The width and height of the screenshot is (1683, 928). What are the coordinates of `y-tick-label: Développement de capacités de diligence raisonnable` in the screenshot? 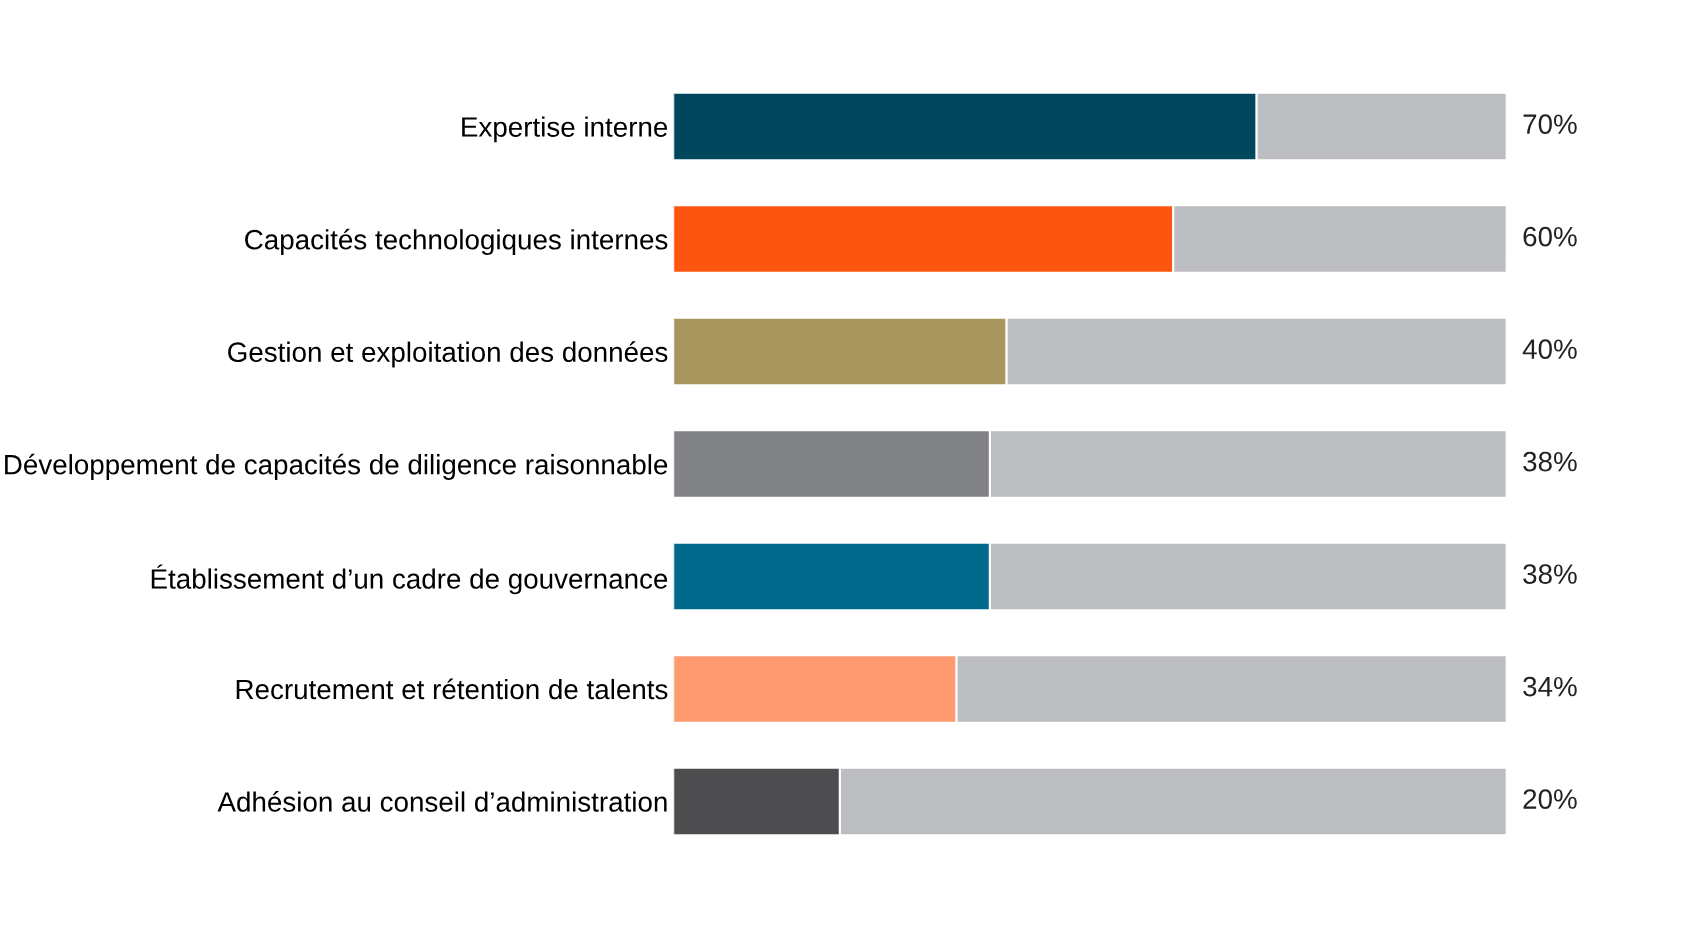 It's located at (336, 466).